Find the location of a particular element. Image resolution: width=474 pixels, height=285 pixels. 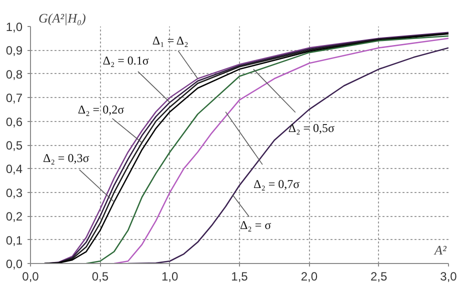

y-tick-label: 0,0 is located at coordinates (14, 264).